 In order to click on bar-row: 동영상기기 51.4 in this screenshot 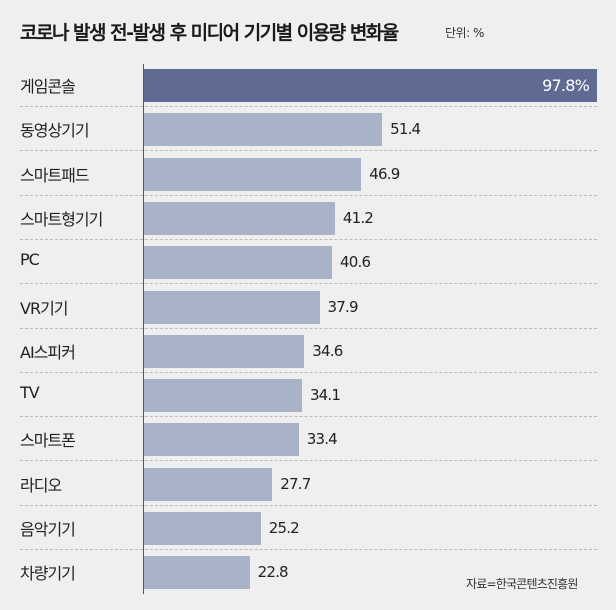, I will do `click(308, 130)`.